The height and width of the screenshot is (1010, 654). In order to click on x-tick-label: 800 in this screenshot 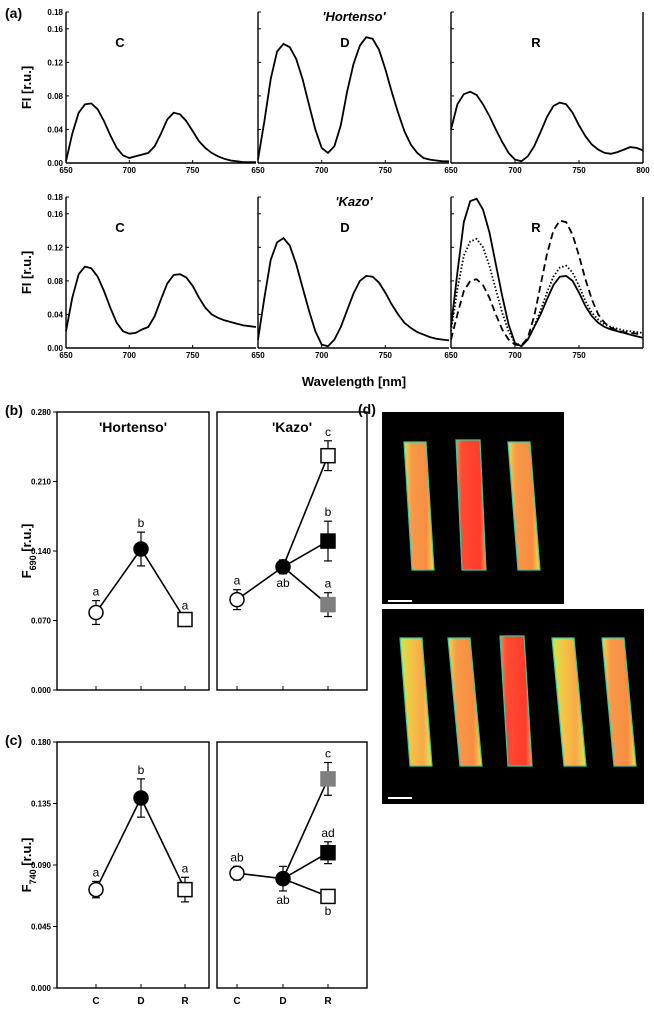, I will do `click(643, 170)`.